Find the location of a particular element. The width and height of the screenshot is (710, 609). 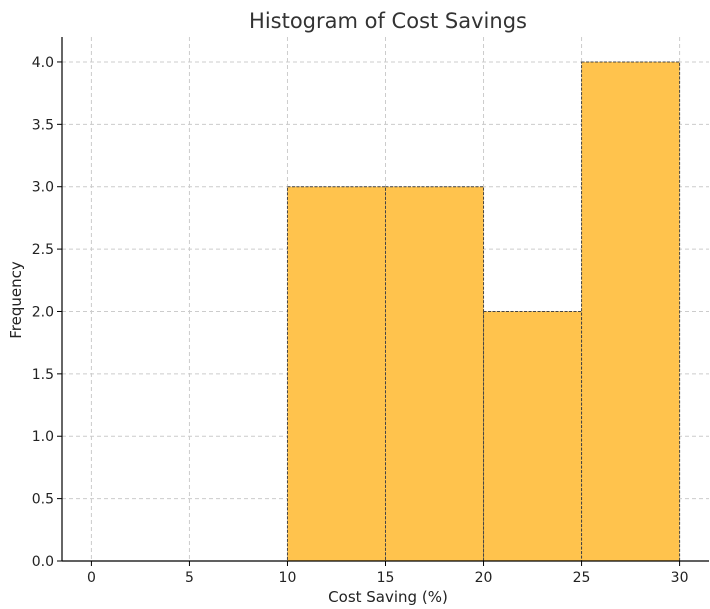

y-axis-ticks: 0.0 0.5 1.0 1.5 2.0 2.5 3.0 3.5 4.0 is located at coordinates (47, 312).